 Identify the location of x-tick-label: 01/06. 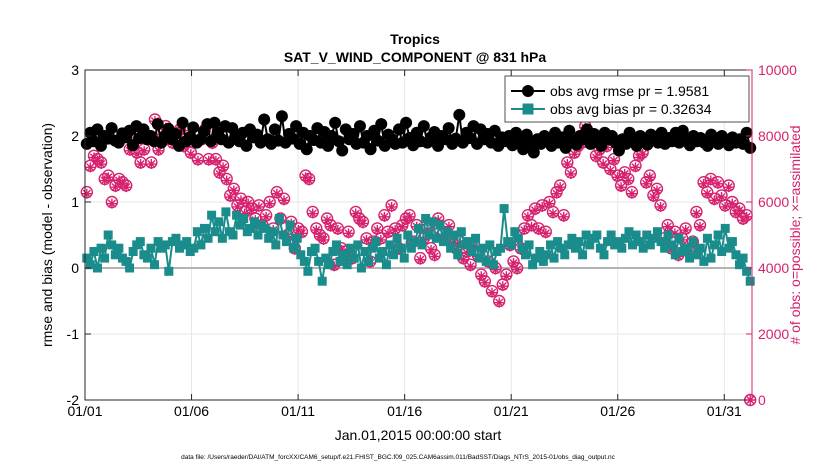
(191, 411).